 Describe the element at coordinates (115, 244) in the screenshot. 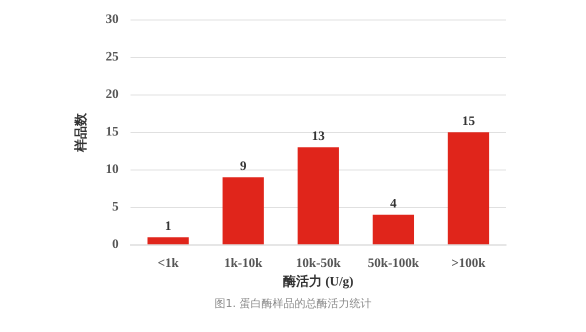

I see `y-tick-label: 0` at that location.